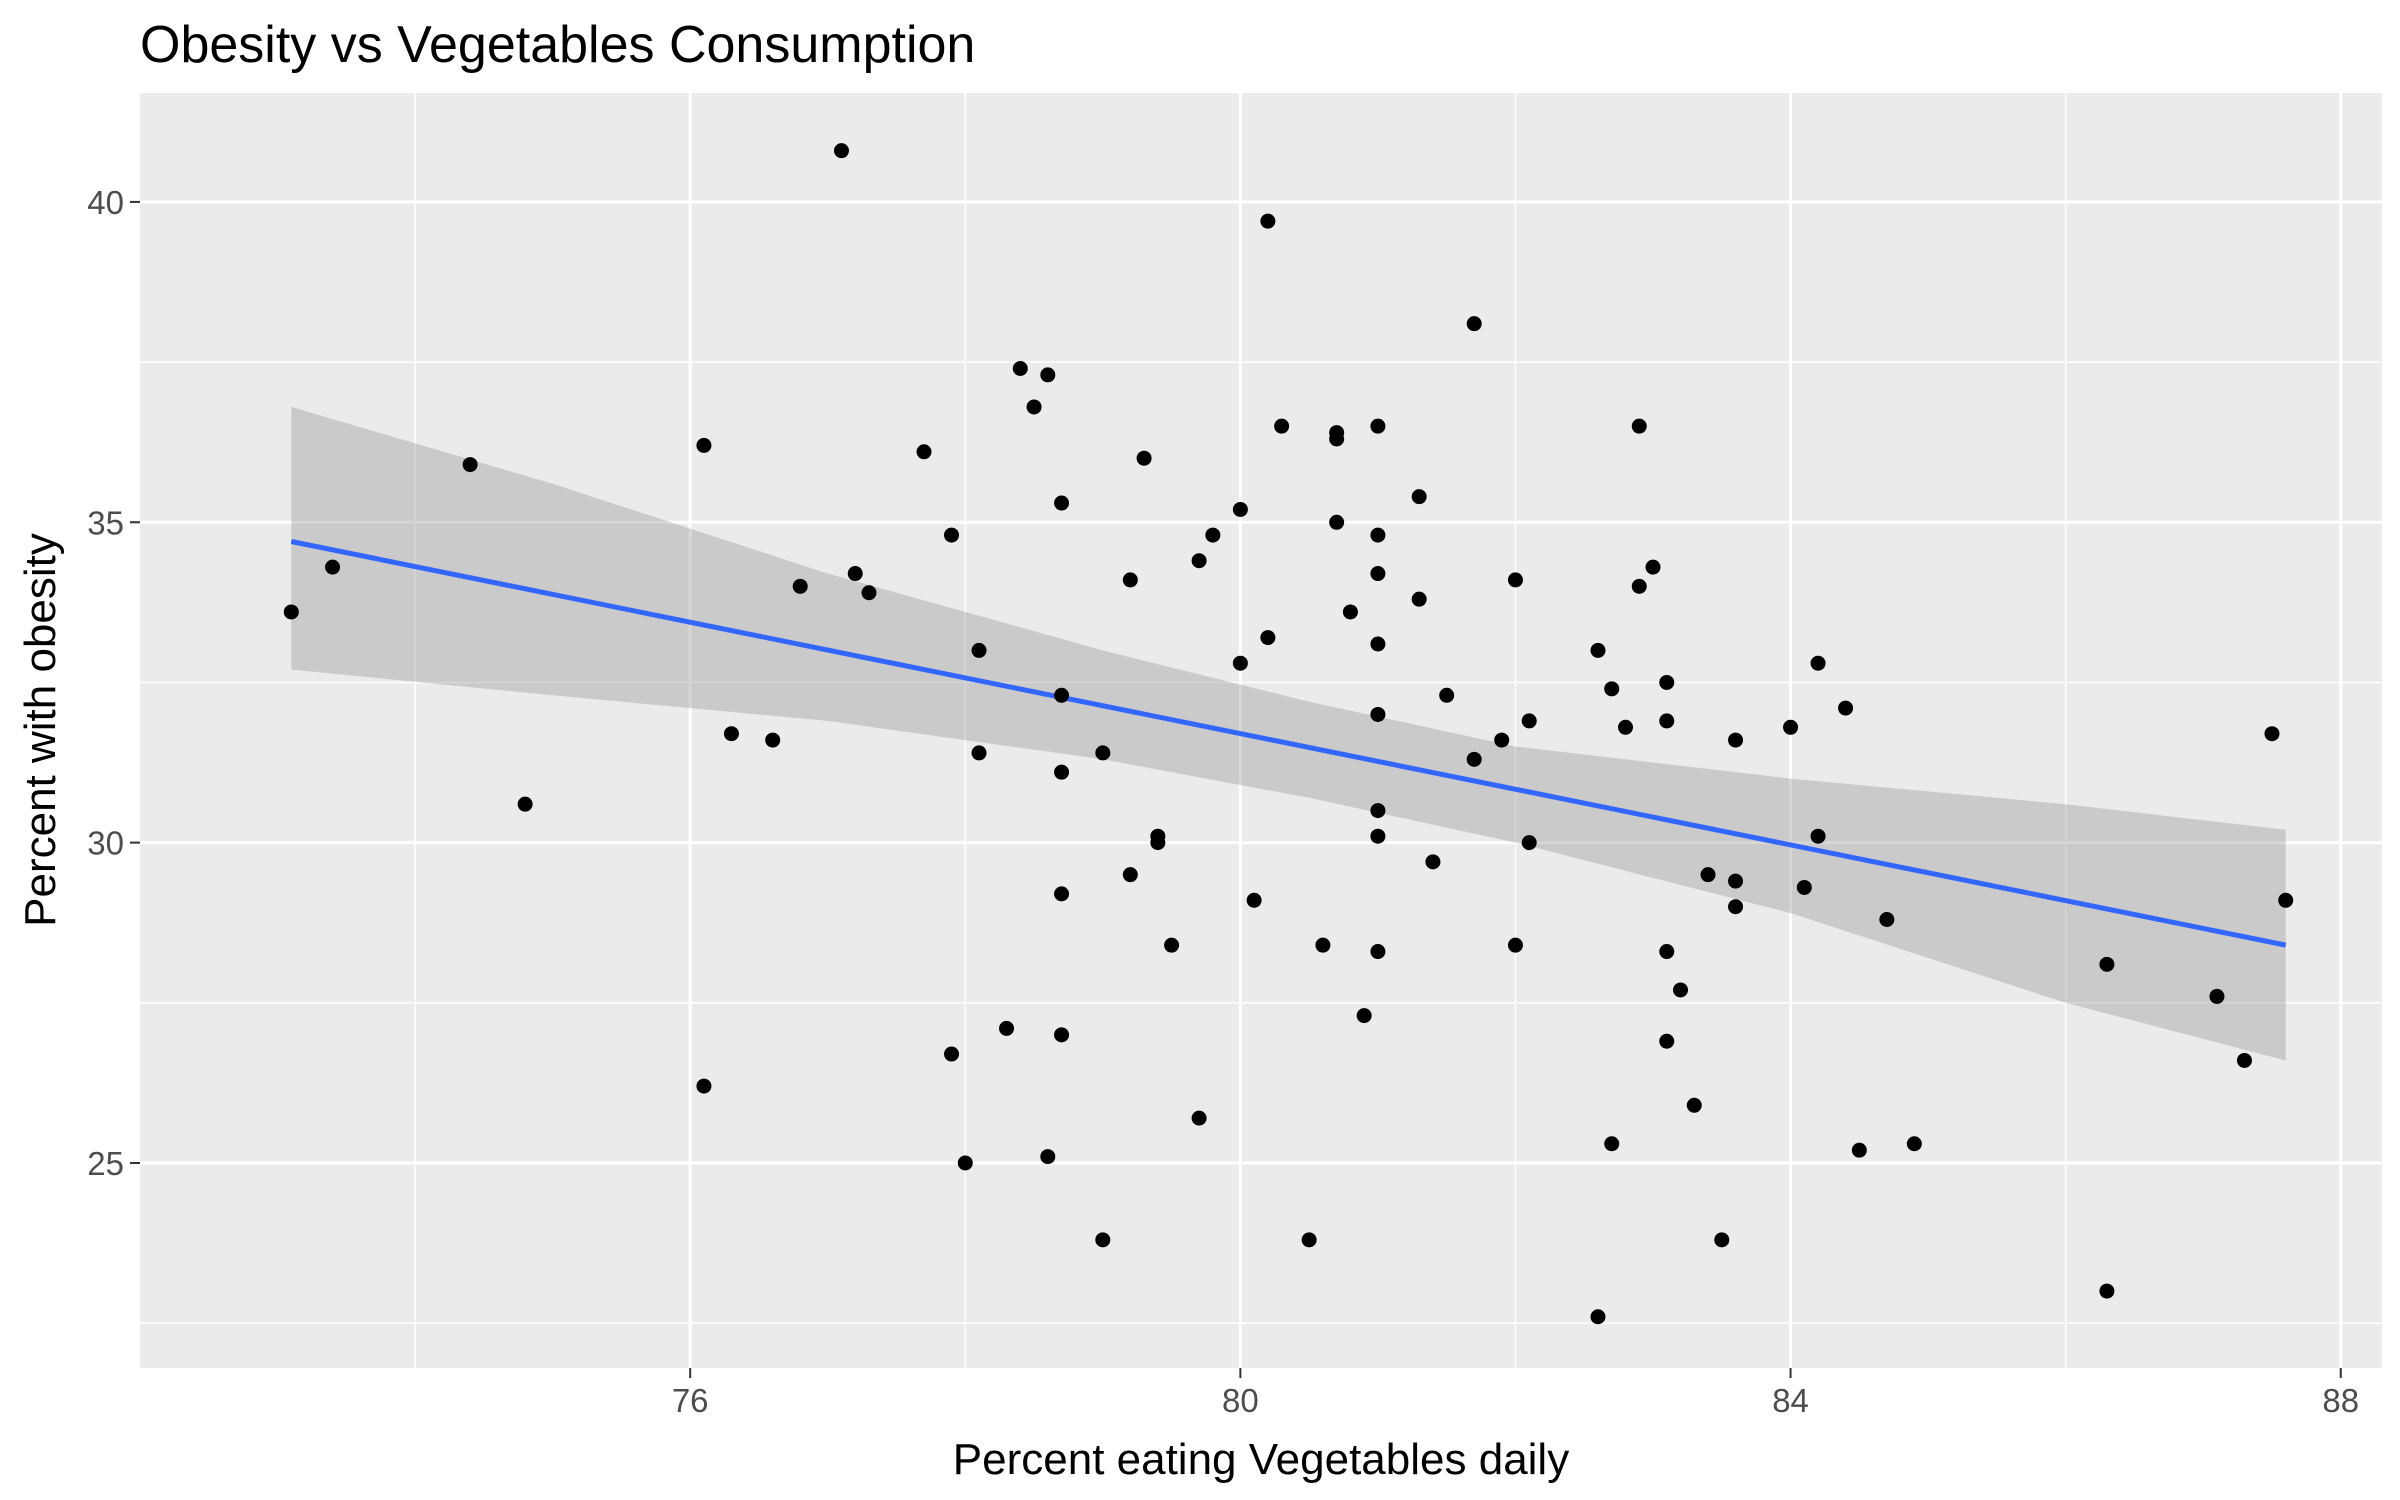  Describe the element at coordinates (105, 522) in the screenshot. I see `y-tick-label: 35` at that location.